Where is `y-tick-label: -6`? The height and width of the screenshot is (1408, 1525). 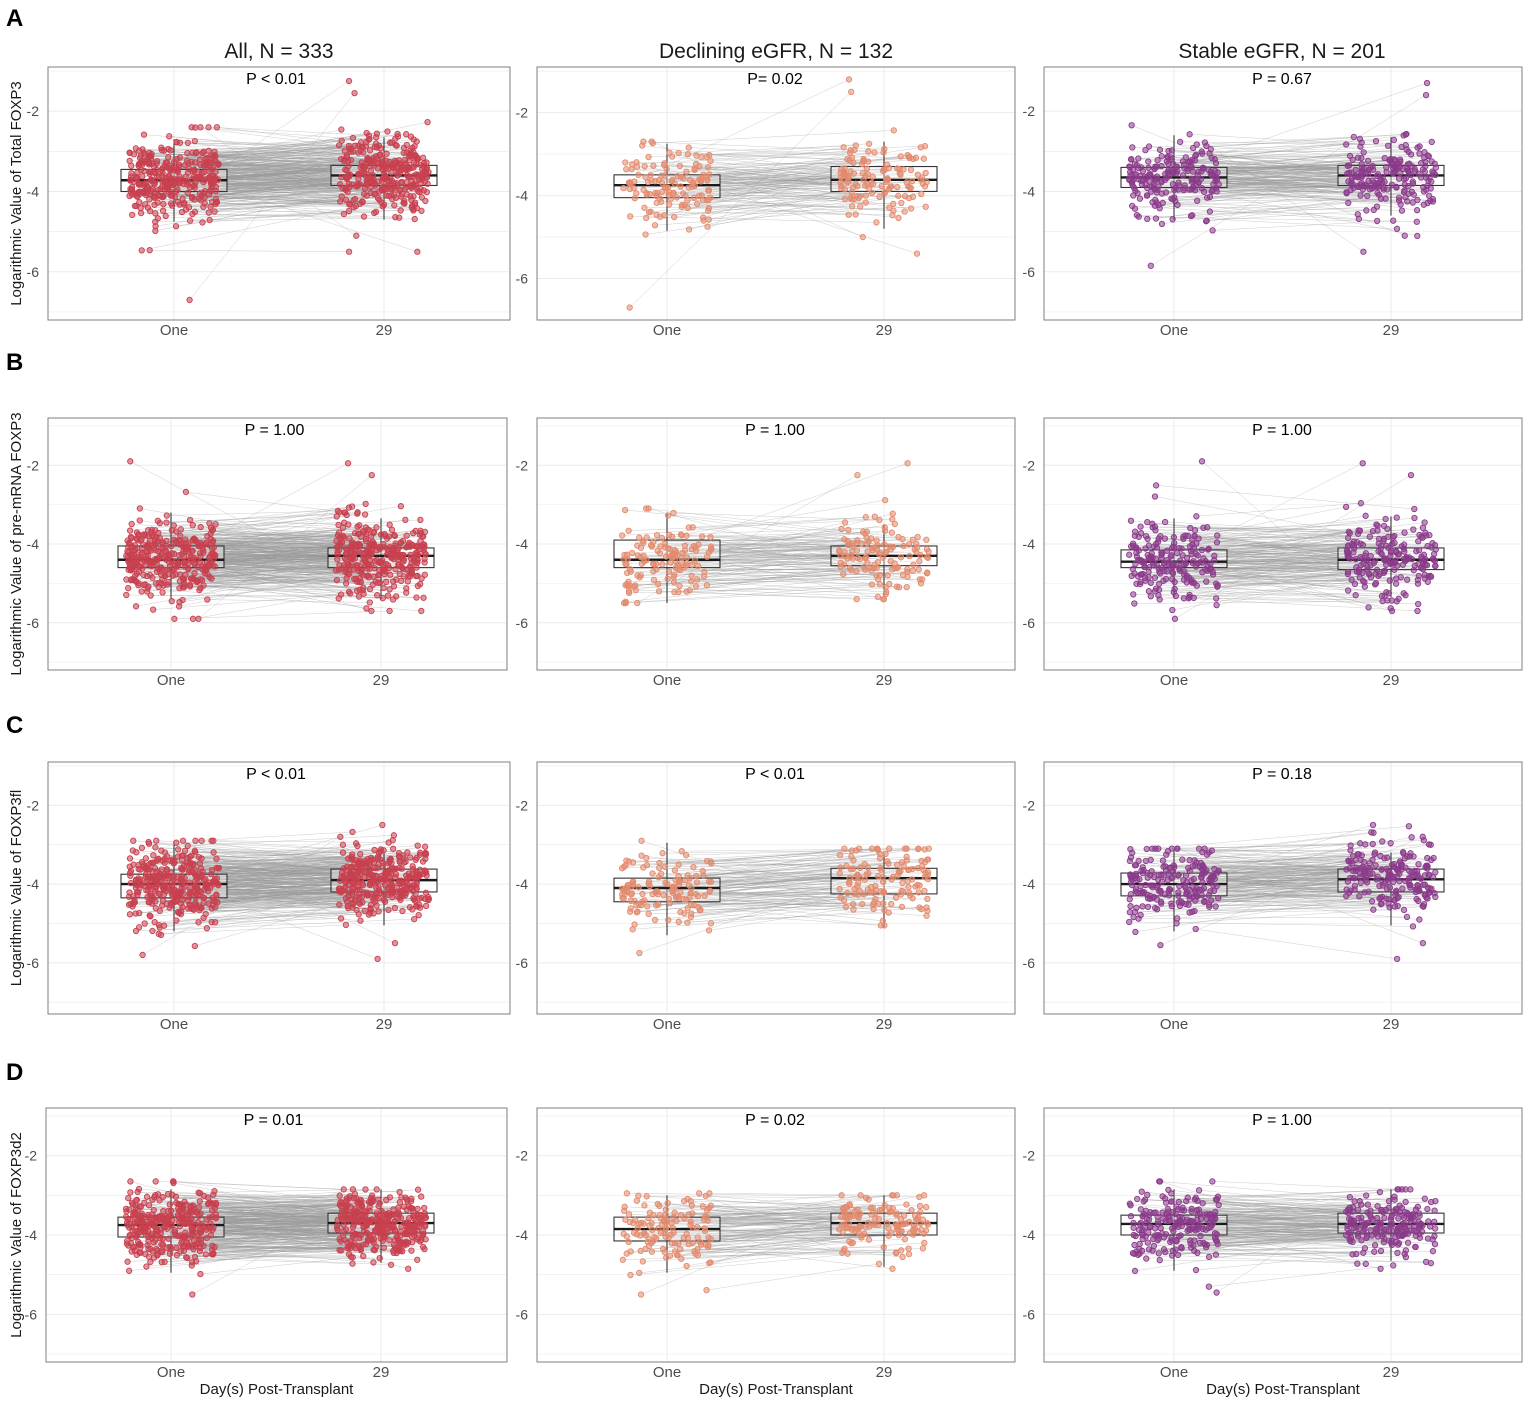 y-tick-label: -6 is located at coordinates (33, 623).